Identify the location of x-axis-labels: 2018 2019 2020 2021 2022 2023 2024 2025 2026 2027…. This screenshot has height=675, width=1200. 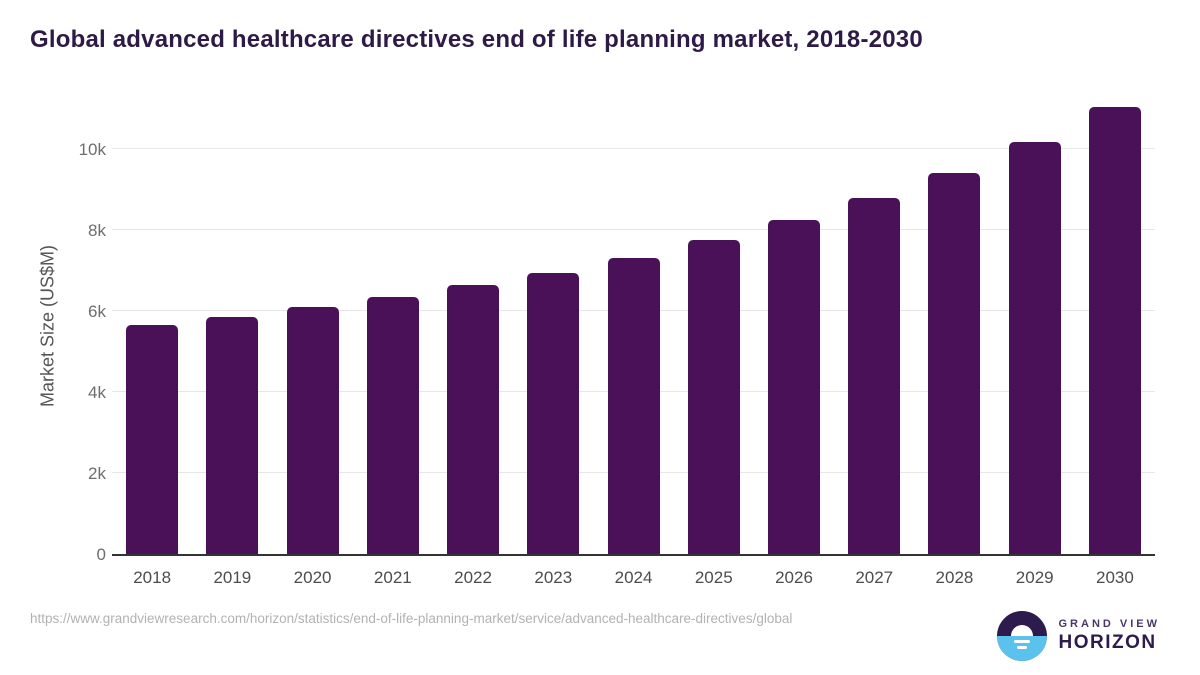
(633, 578).